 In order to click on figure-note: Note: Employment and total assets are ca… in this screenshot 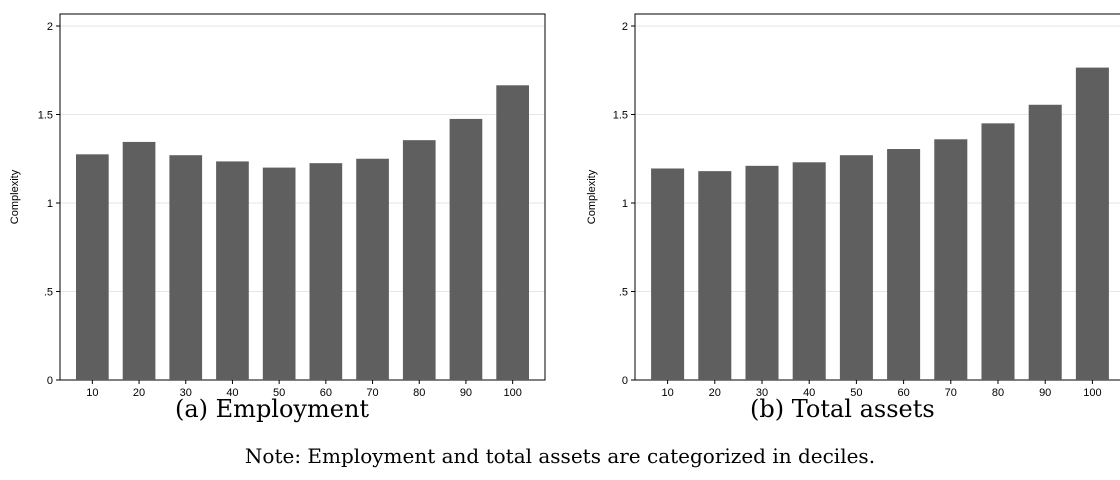, I will do `click(560, 456)`.